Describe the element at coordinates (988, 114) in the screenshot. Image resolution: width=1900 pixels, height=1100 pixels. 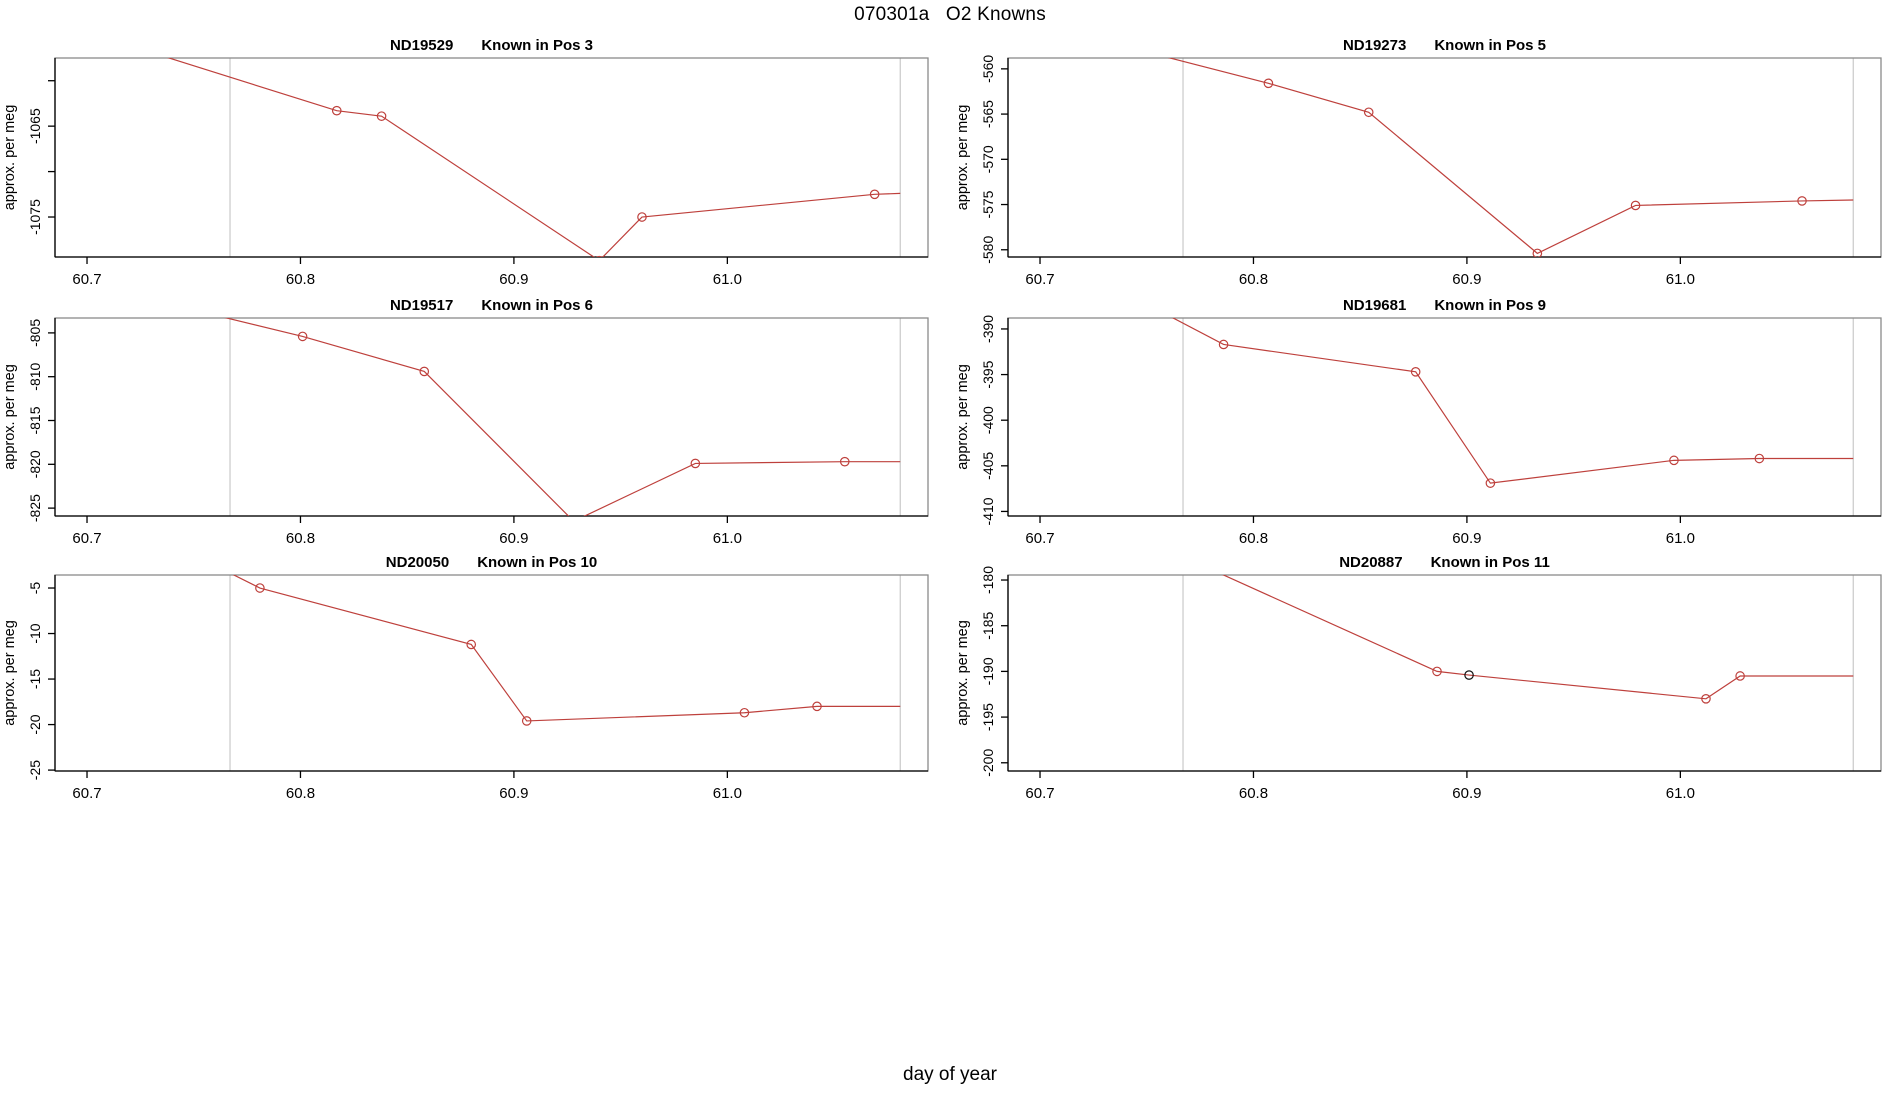
I see `y-tick-label: -565` at that location.